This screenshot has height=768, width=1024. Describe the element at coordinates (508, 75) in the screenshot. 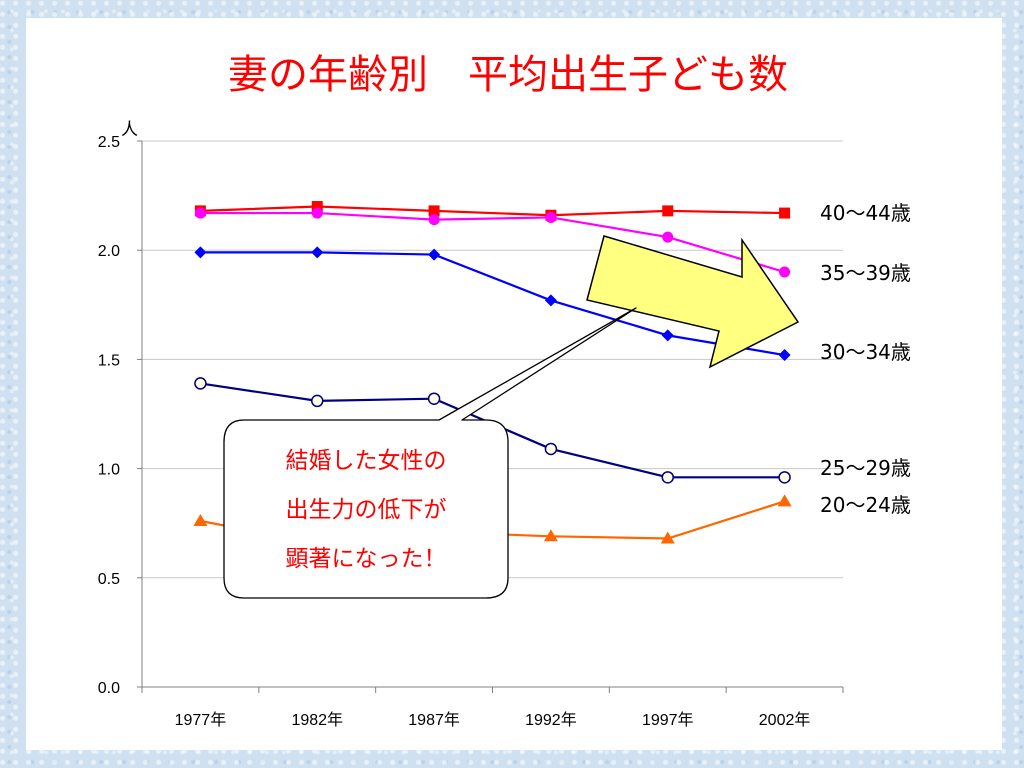

I see `slide-title: 妻の年齢別 平均出生子ども数` at that location.